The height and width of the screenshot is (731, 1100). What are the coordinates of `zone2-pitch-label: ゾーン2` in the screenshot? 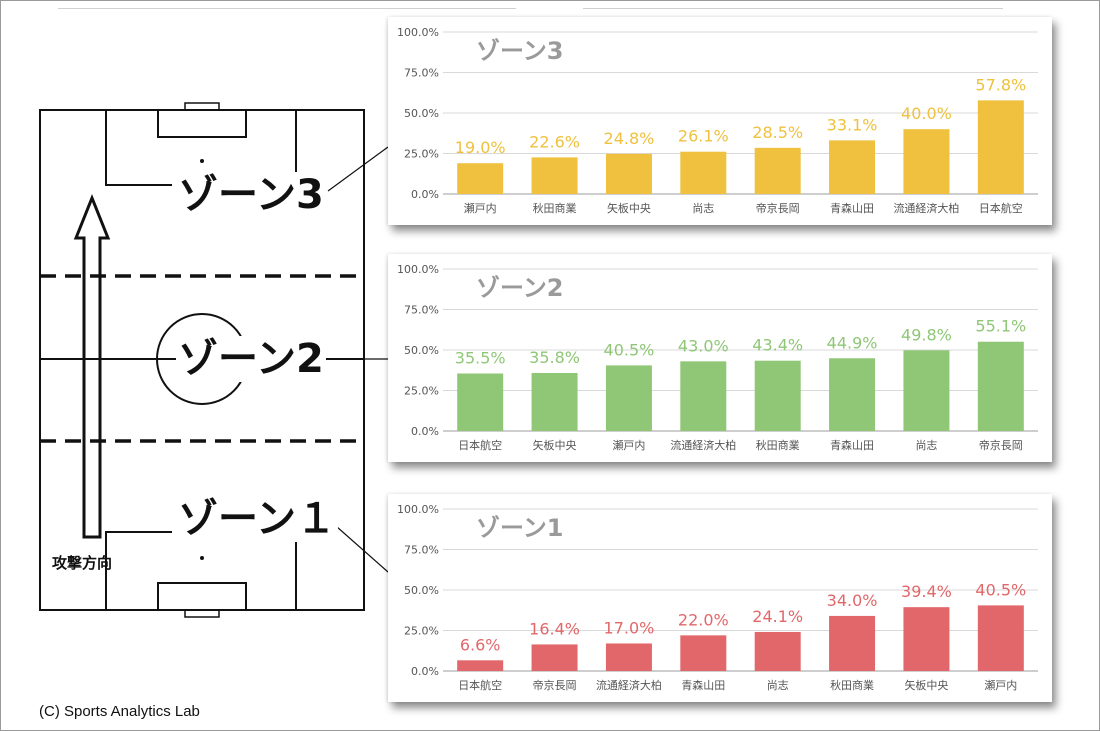 It's located at (251, 359).